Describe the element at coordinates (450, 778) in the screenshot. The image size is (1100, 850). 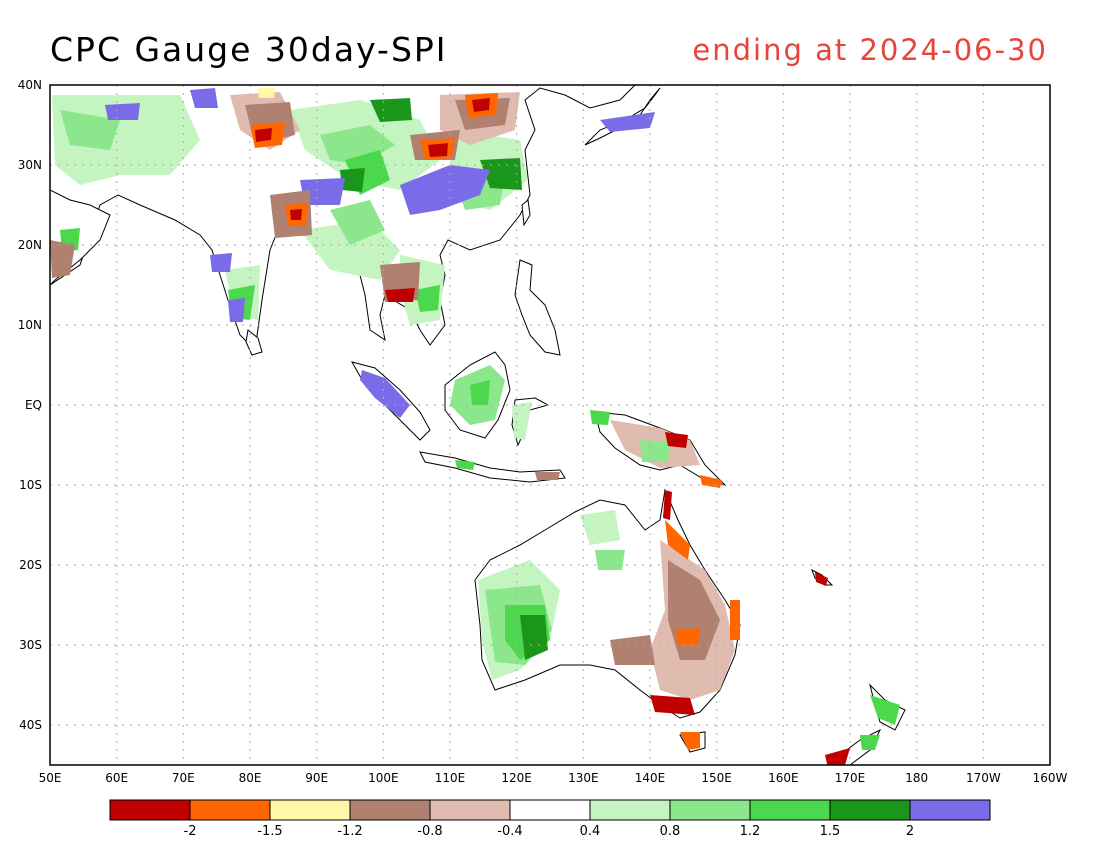
I see `longitude-label: 110E` at that location.